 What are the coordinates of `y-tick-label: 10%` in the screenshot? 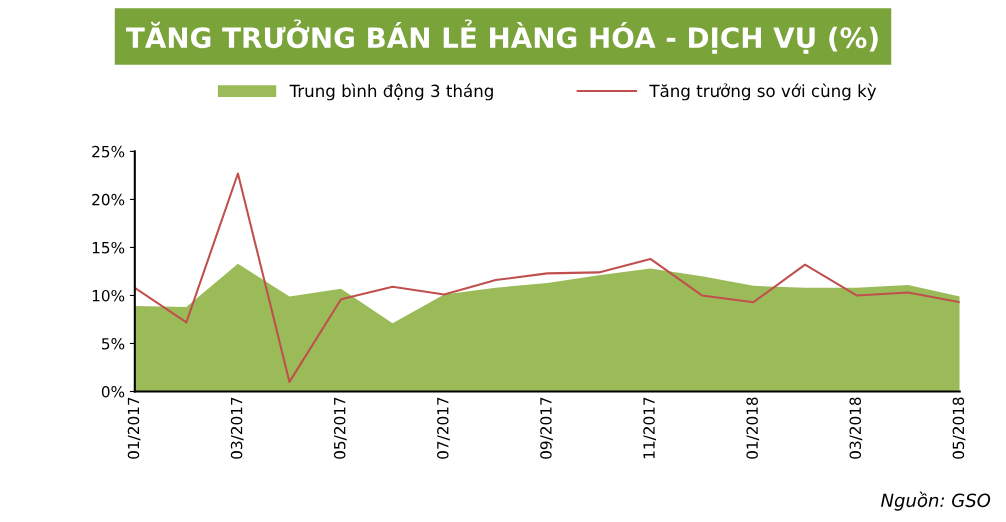 It's located at (108, 295).